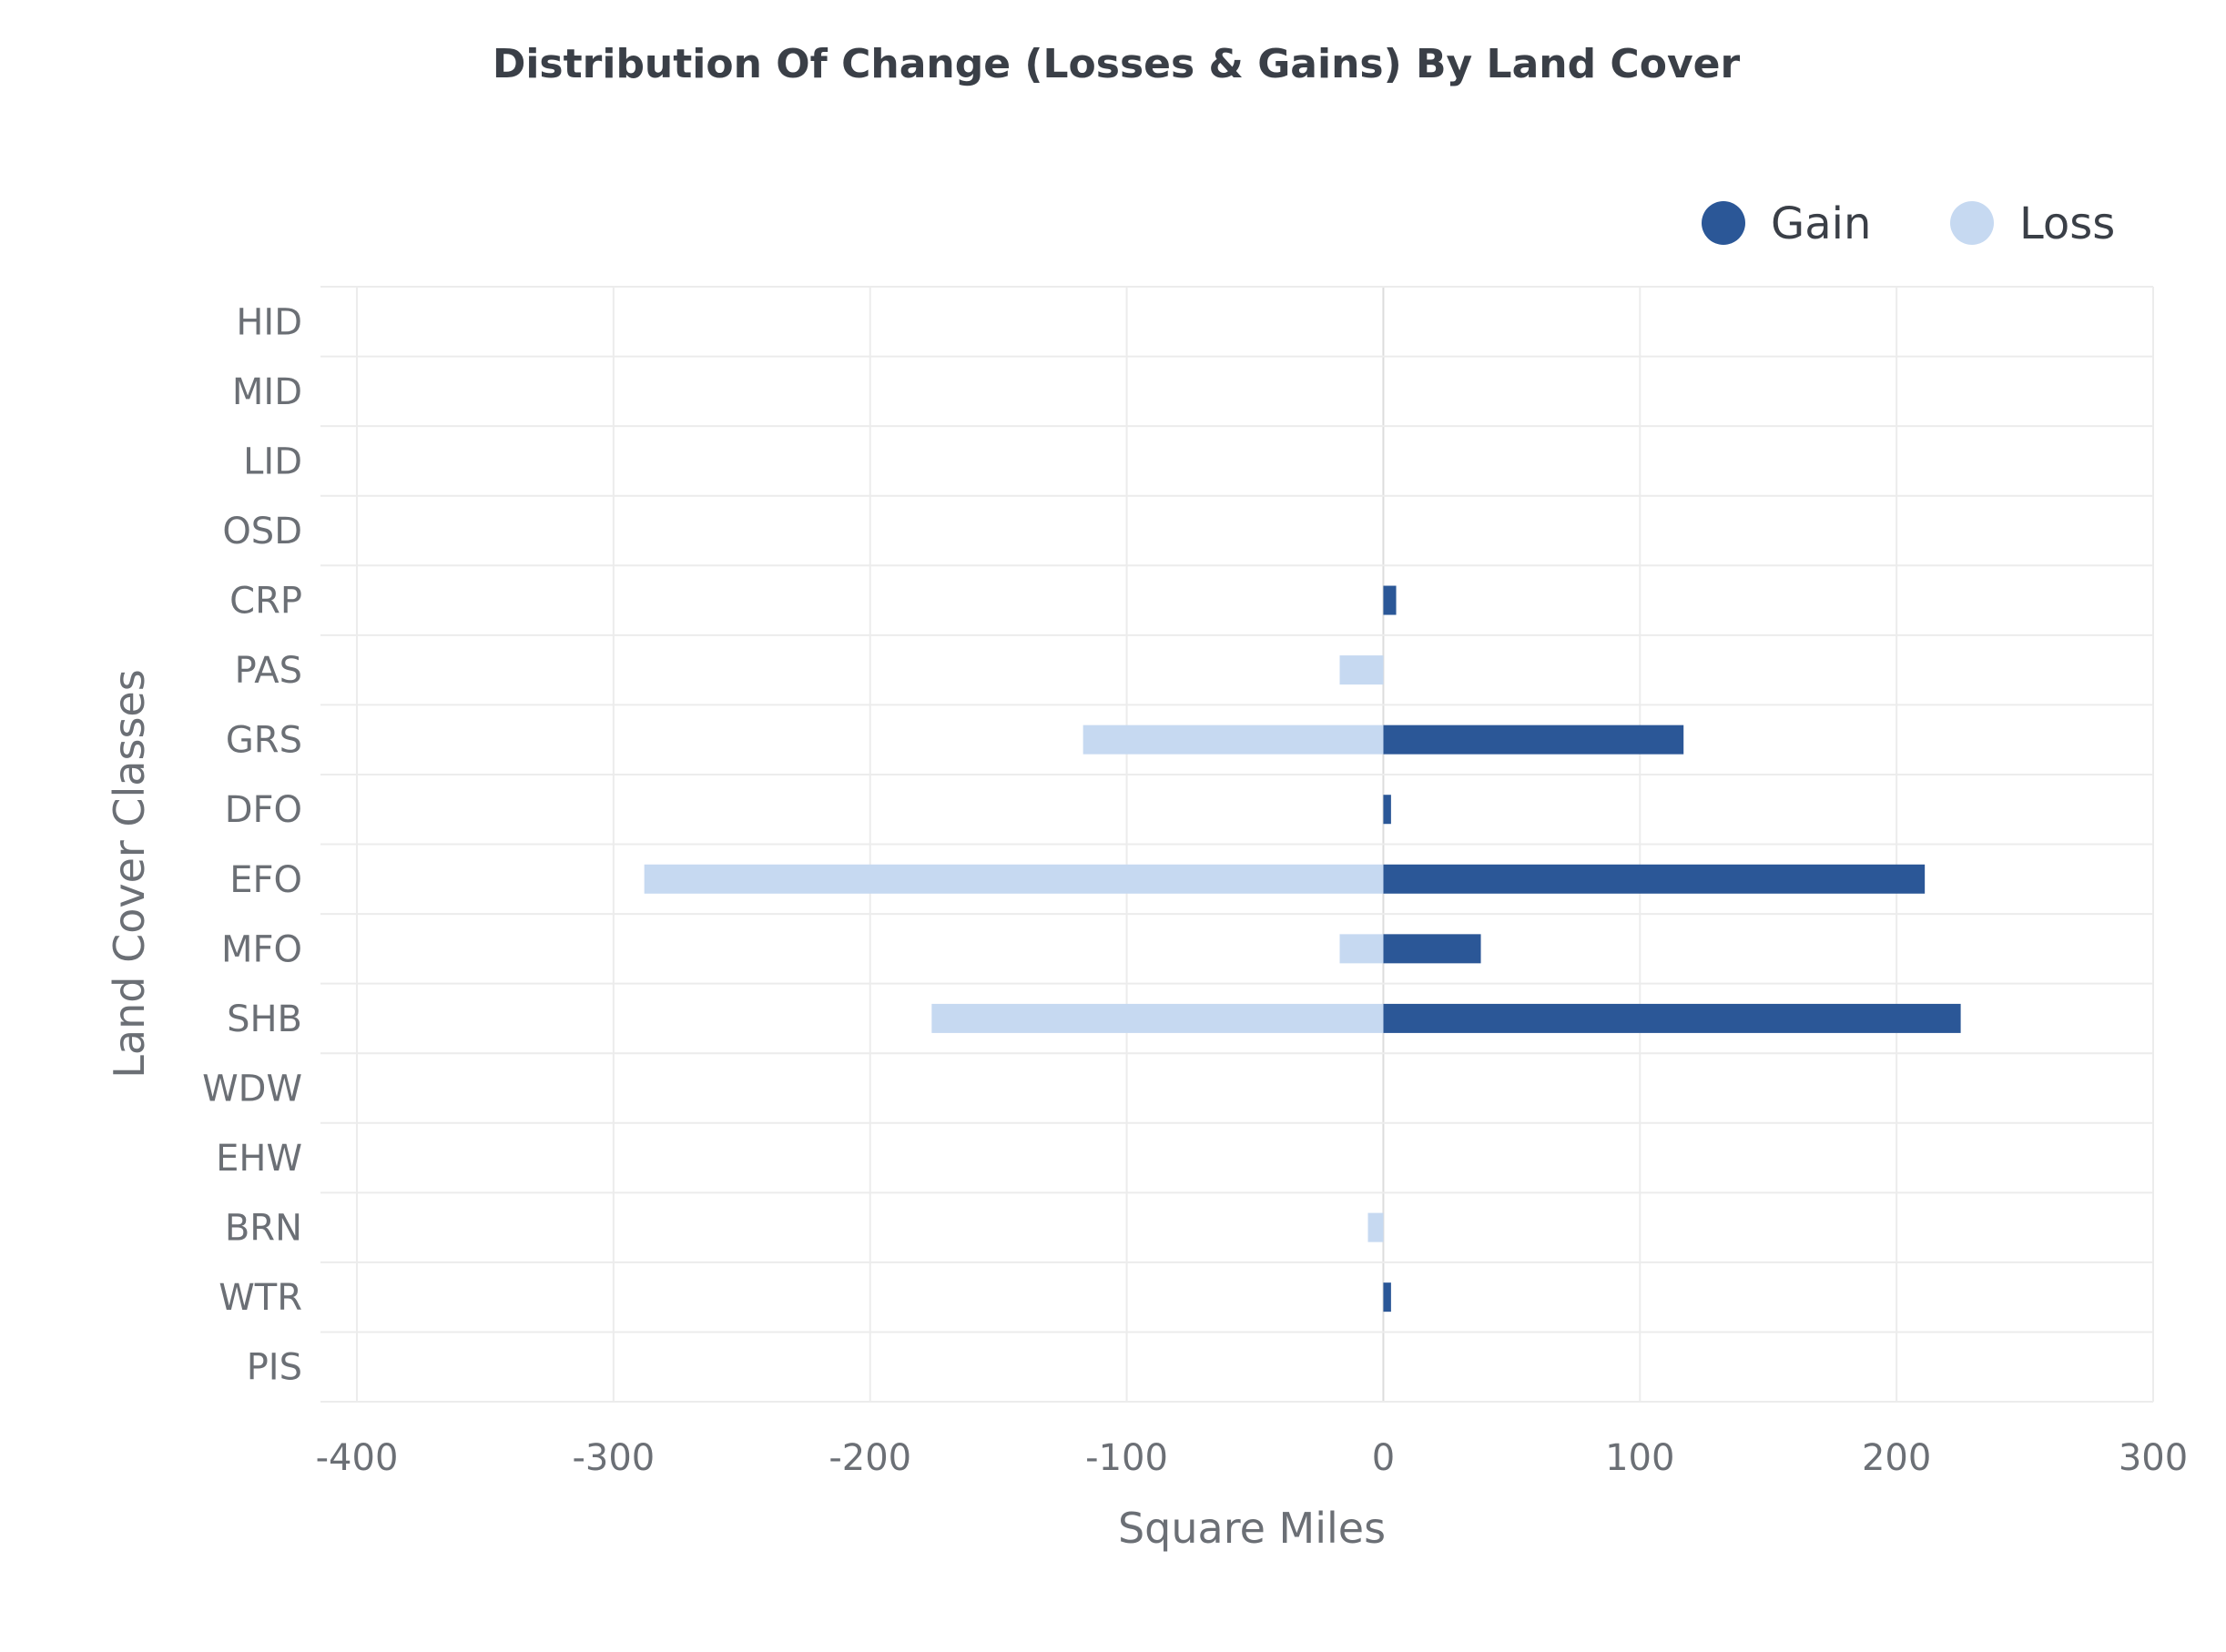 This screenshot has width=2226, height=1652. I want to click on y-tick-label: HID, so click(269, 322).